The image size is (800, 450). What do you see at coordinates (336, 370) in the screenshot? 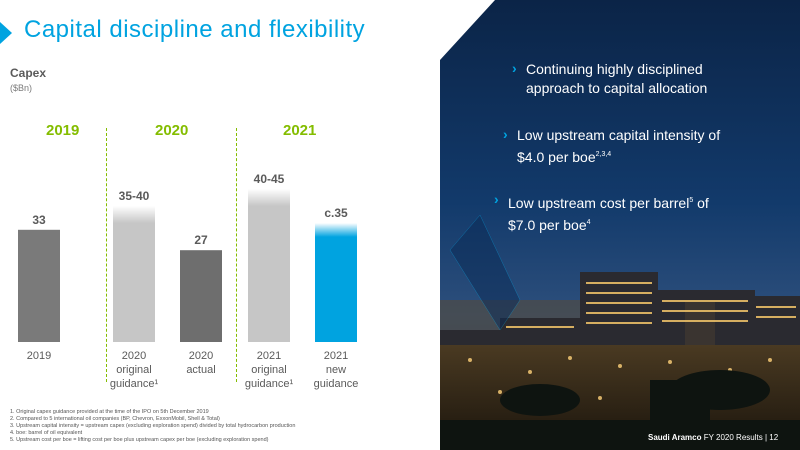
I see `category-label: new` at bounding box center [336, 370].